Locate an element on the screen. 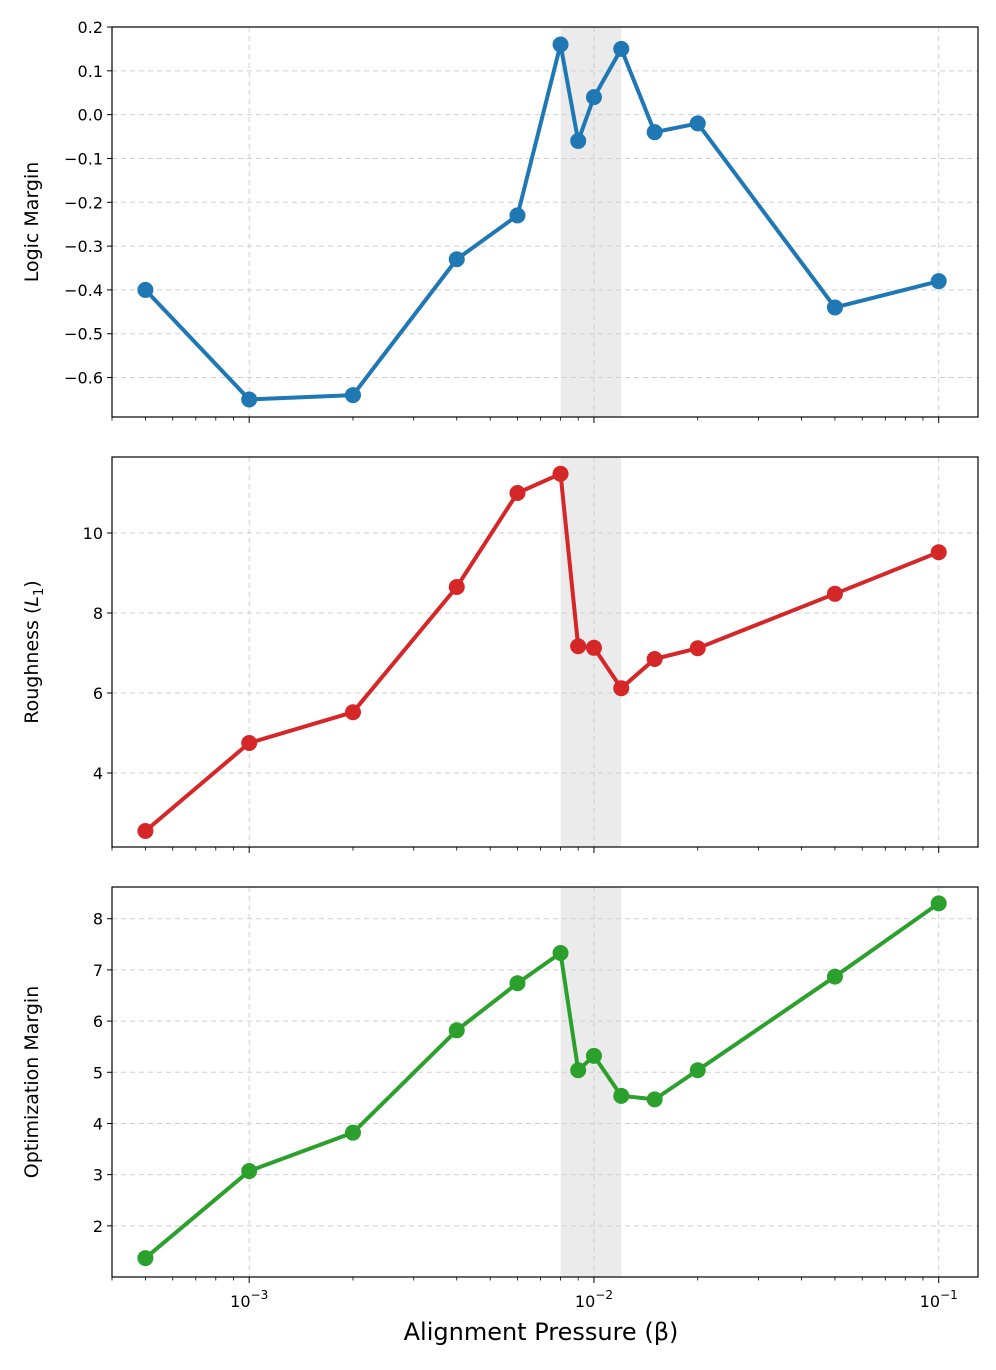 The image size is (996, 1370). x-tick-label: 10⁻¹ is located at coordinates (939, 1299).